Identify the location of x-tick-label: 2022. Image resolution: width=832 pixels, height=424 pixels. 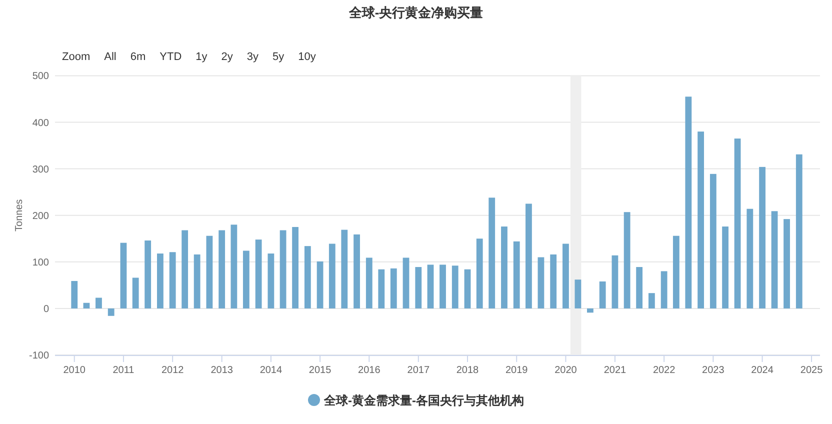
(664, 370).